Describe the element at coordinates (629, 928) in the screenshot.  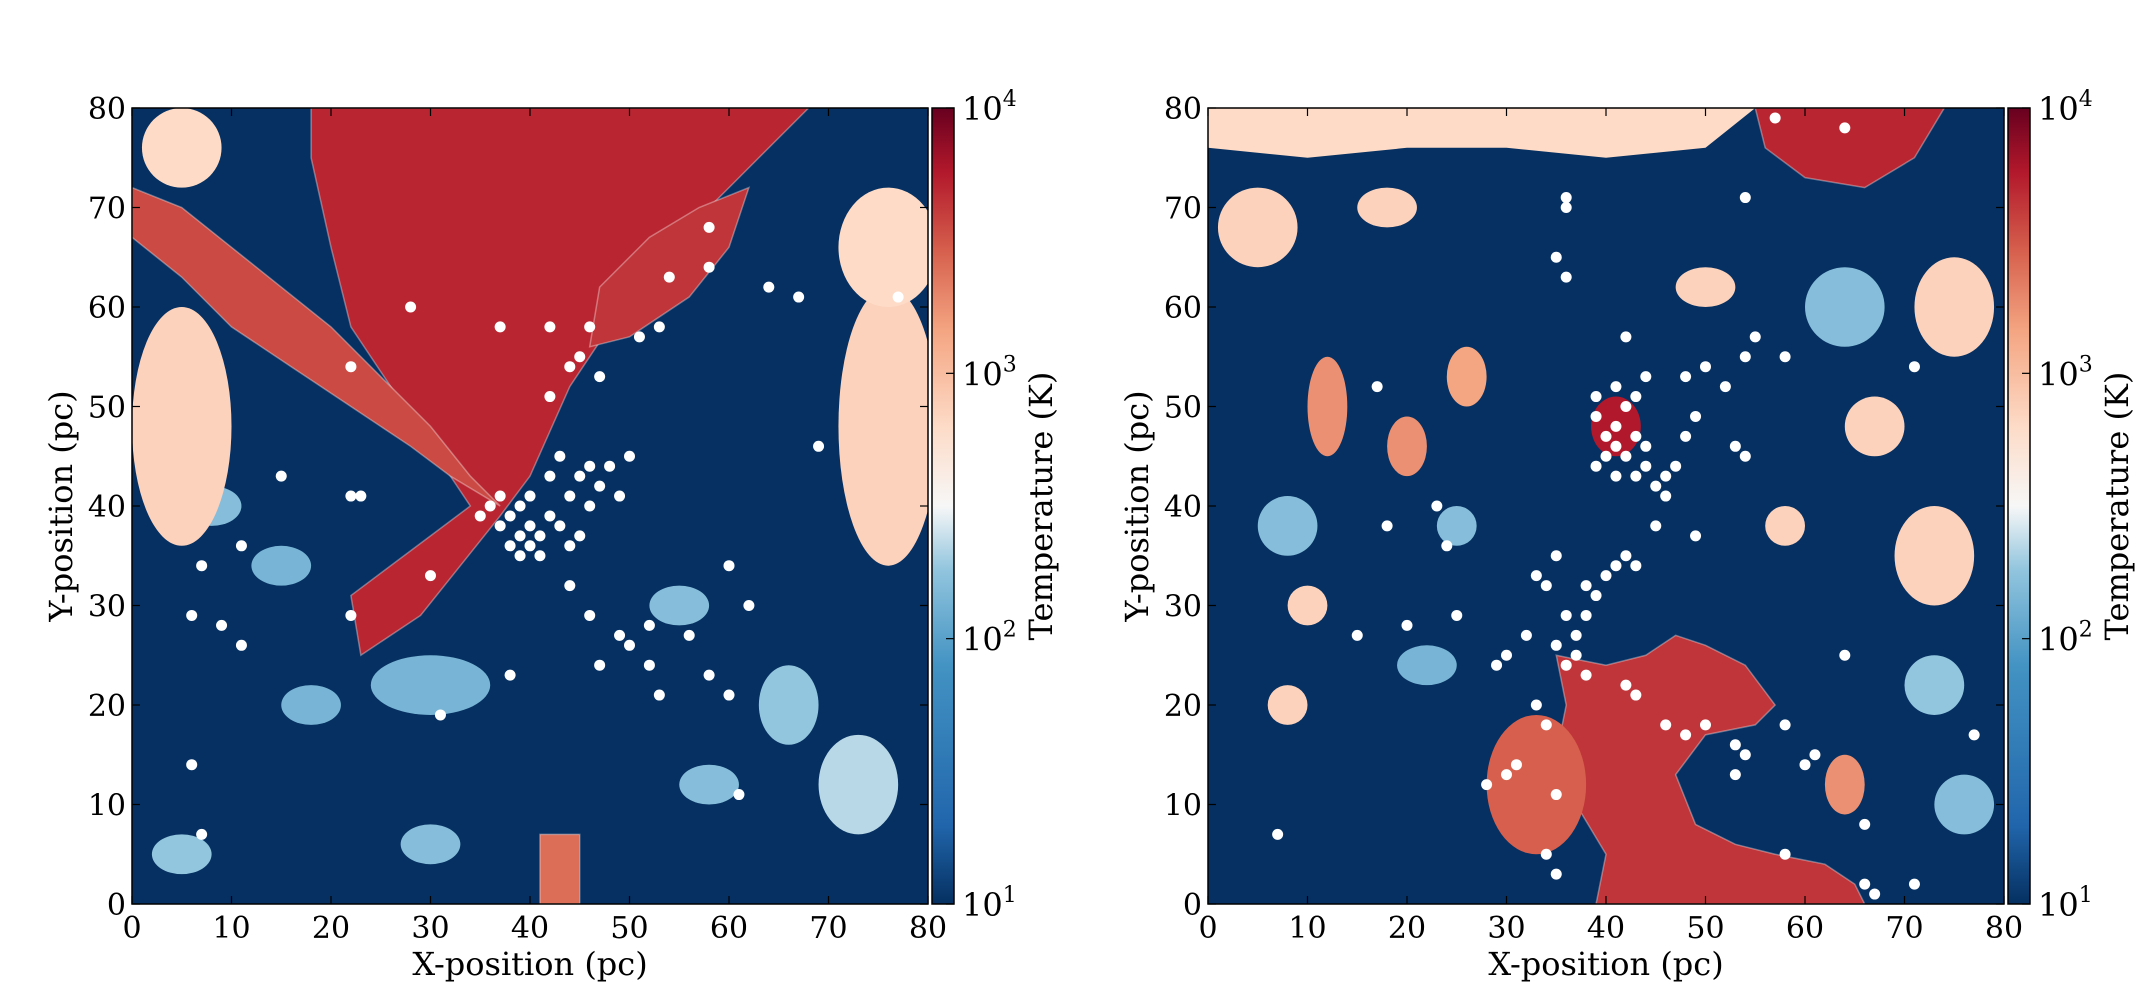
I see `x-tick-label: 50` at that location.